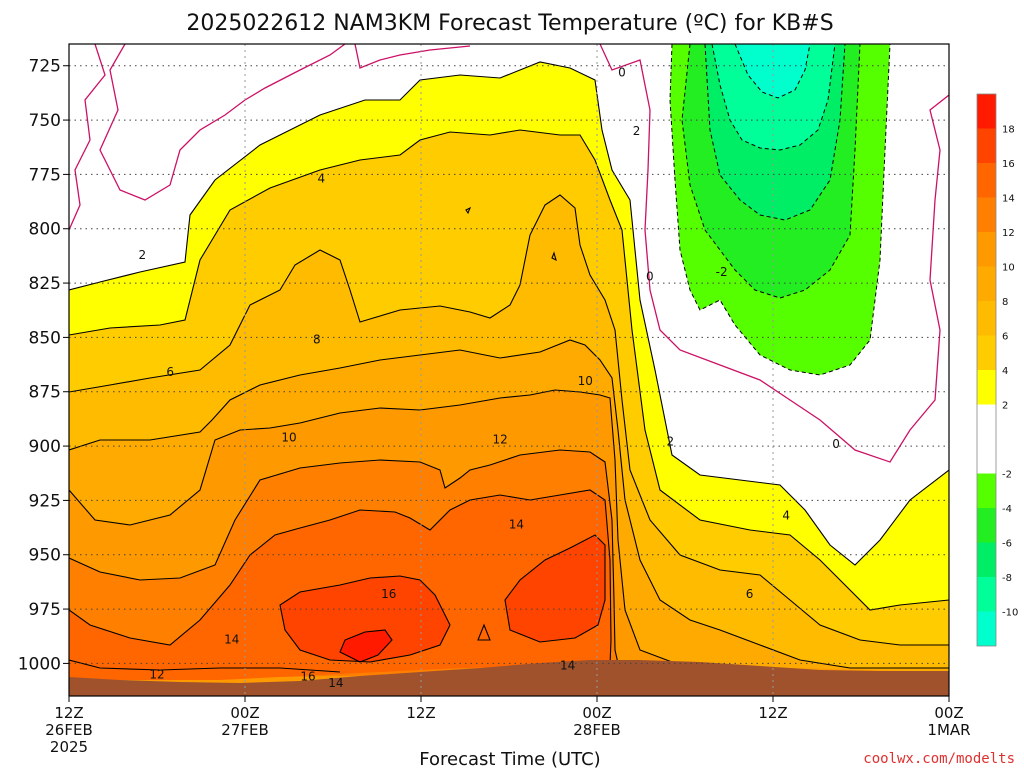 Image resolution: width=1024 pixels, height=768 pixels. Describe the element at coordinates (45, 447) in the screenshot. I see `y-tick-label: 900` at that location.